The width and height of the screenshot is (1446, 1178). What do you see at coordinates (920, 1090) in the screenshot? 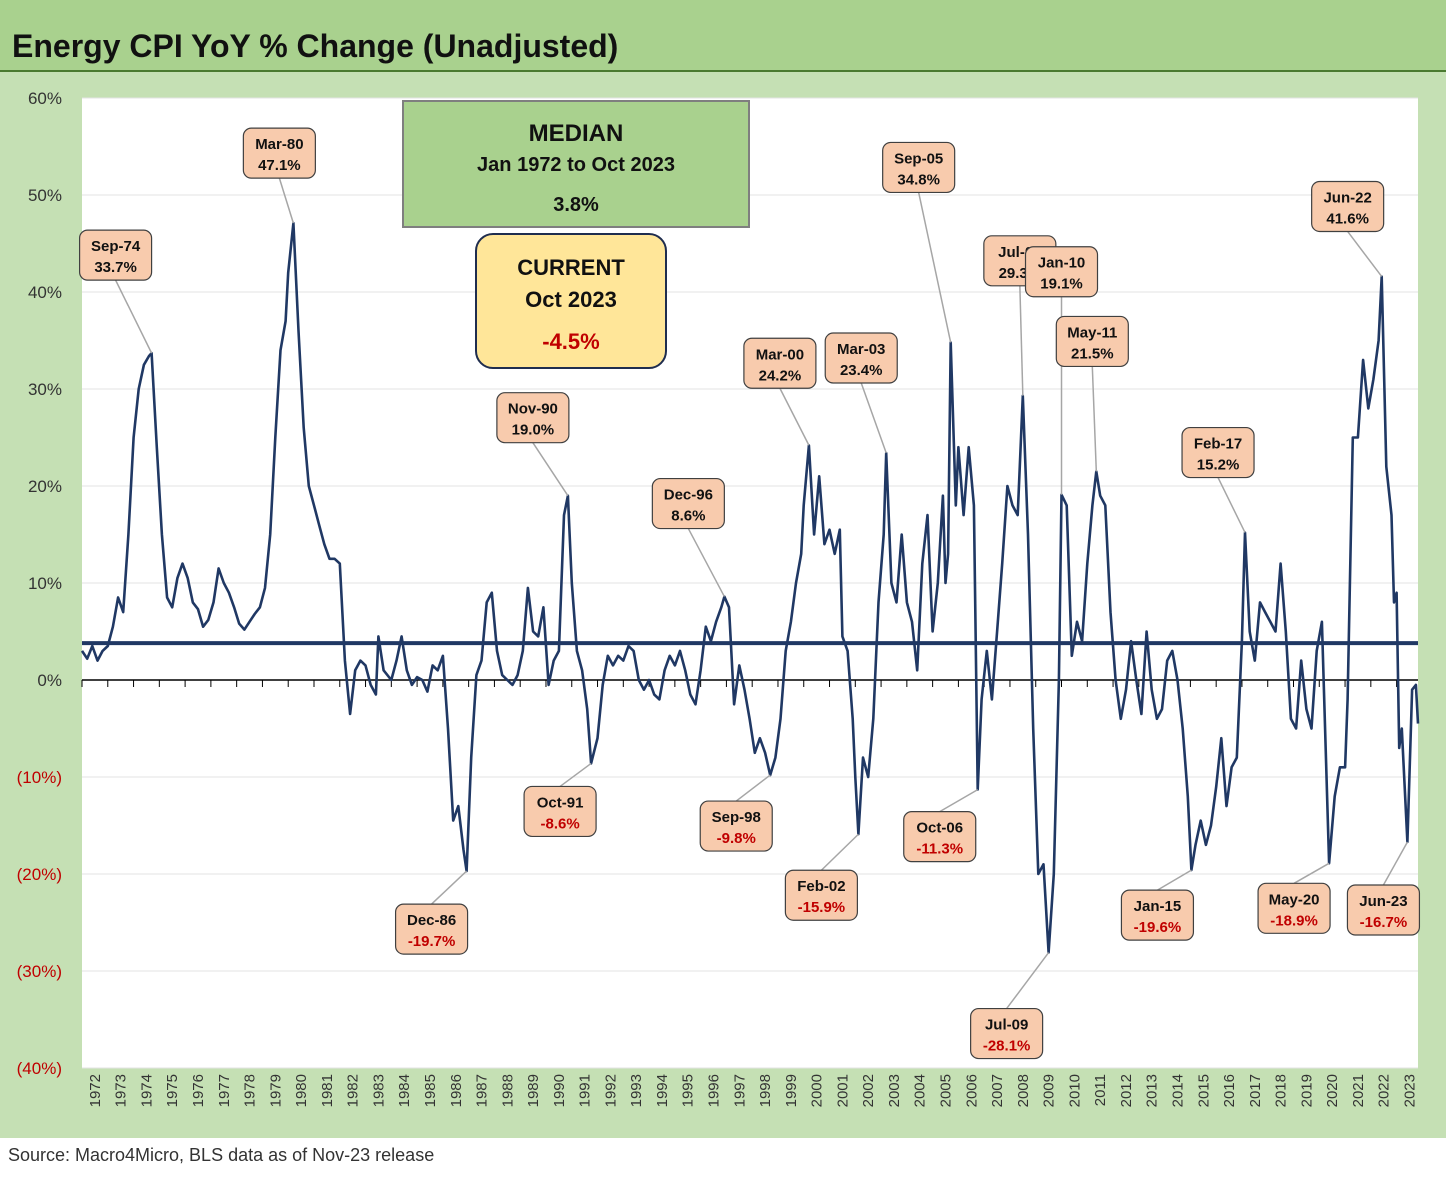
I see `x-tick-label: 2004` at bounding box center [920, 1090].